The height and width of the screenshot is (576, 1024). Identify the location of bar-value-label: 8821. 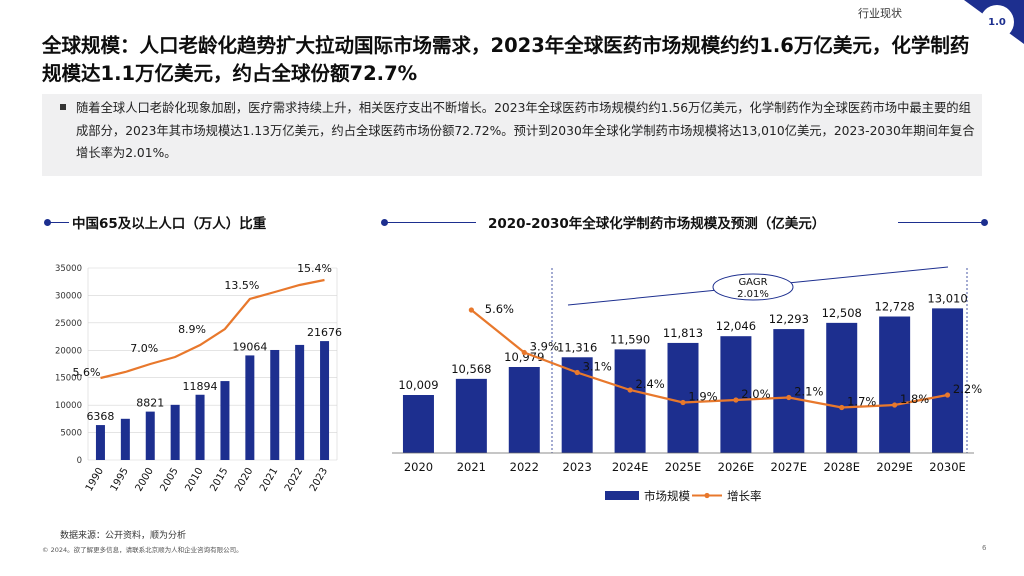
(150, 403).